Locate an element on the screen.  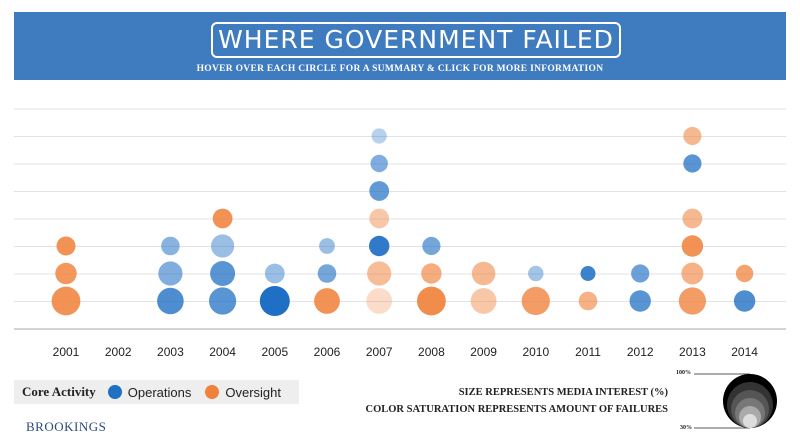
legend: Core Activity Operations Oversight is located at coordinates (157, 392).